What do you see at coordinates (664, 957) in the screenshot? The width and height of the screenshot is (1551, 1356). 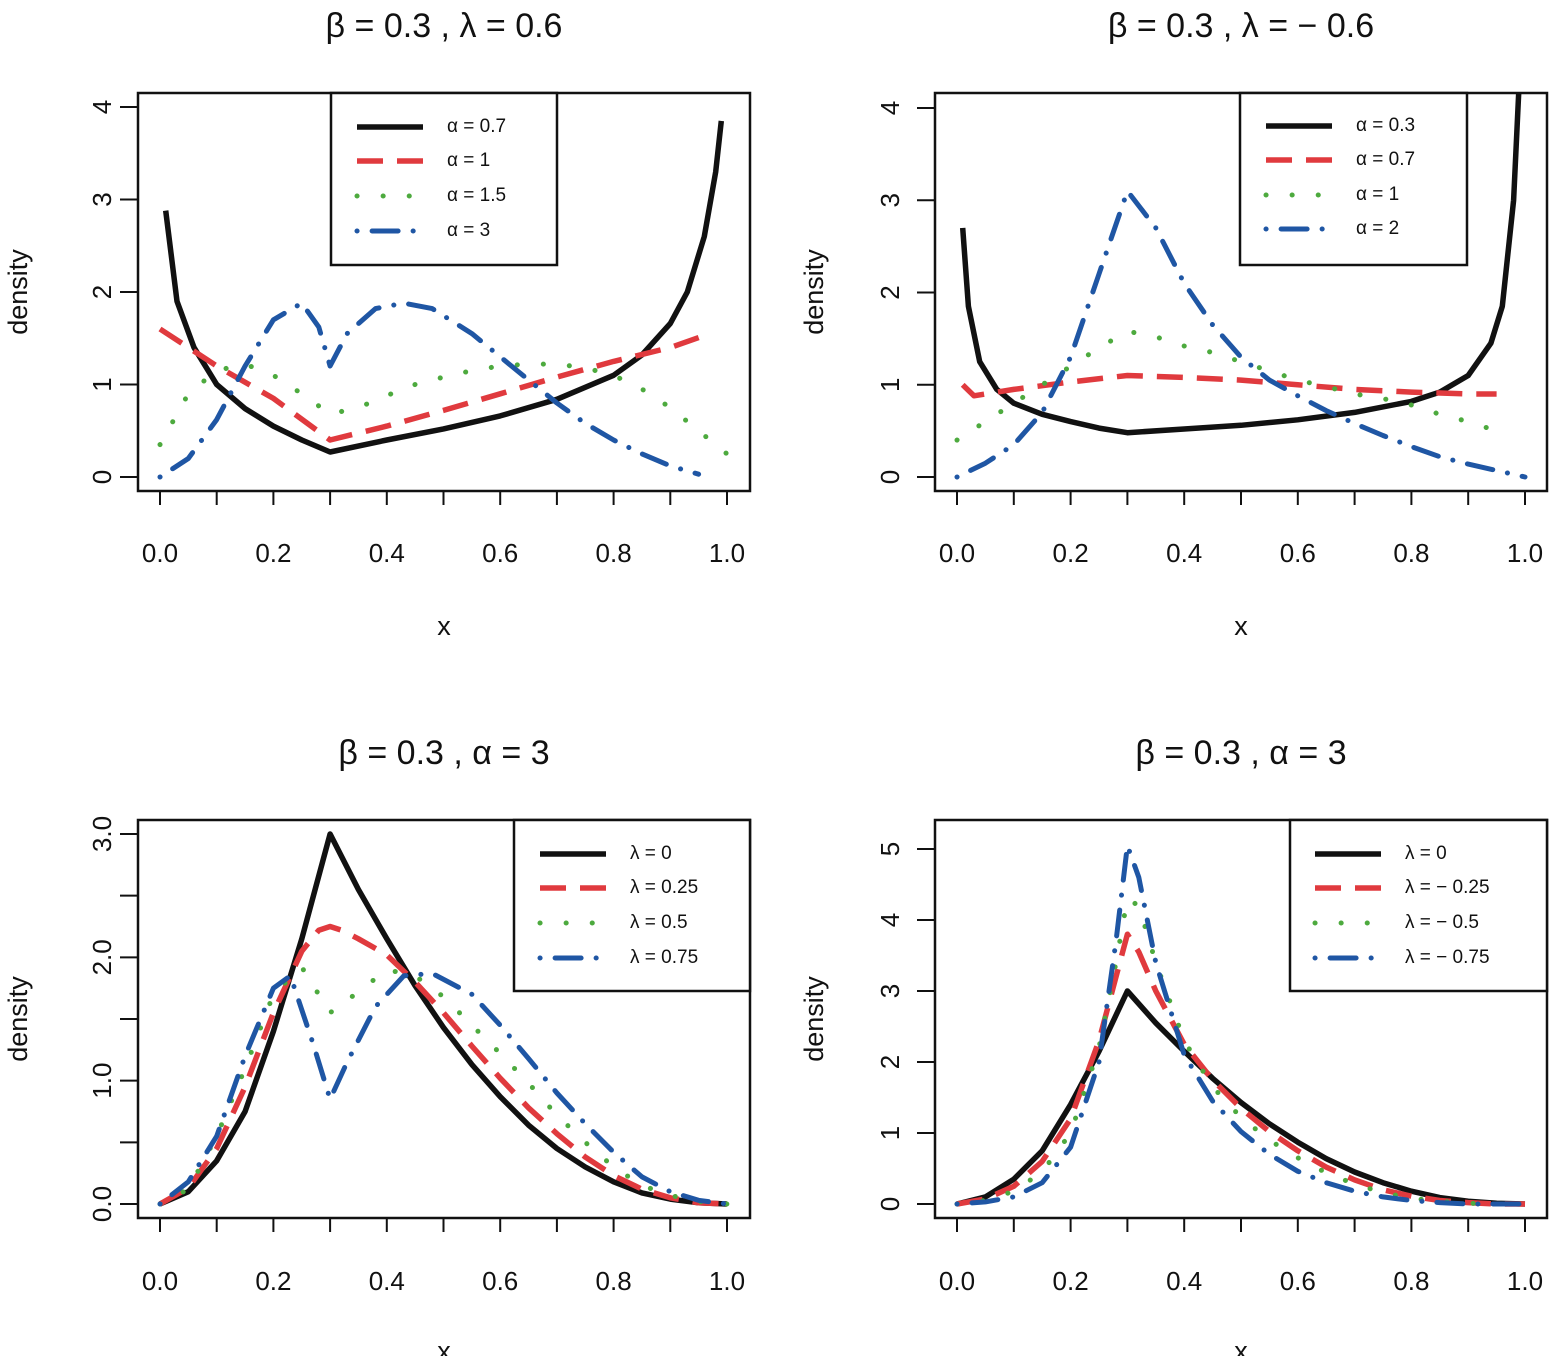 I see `legend-label-4: λ = 0.75` at bounding box center [664, 957].